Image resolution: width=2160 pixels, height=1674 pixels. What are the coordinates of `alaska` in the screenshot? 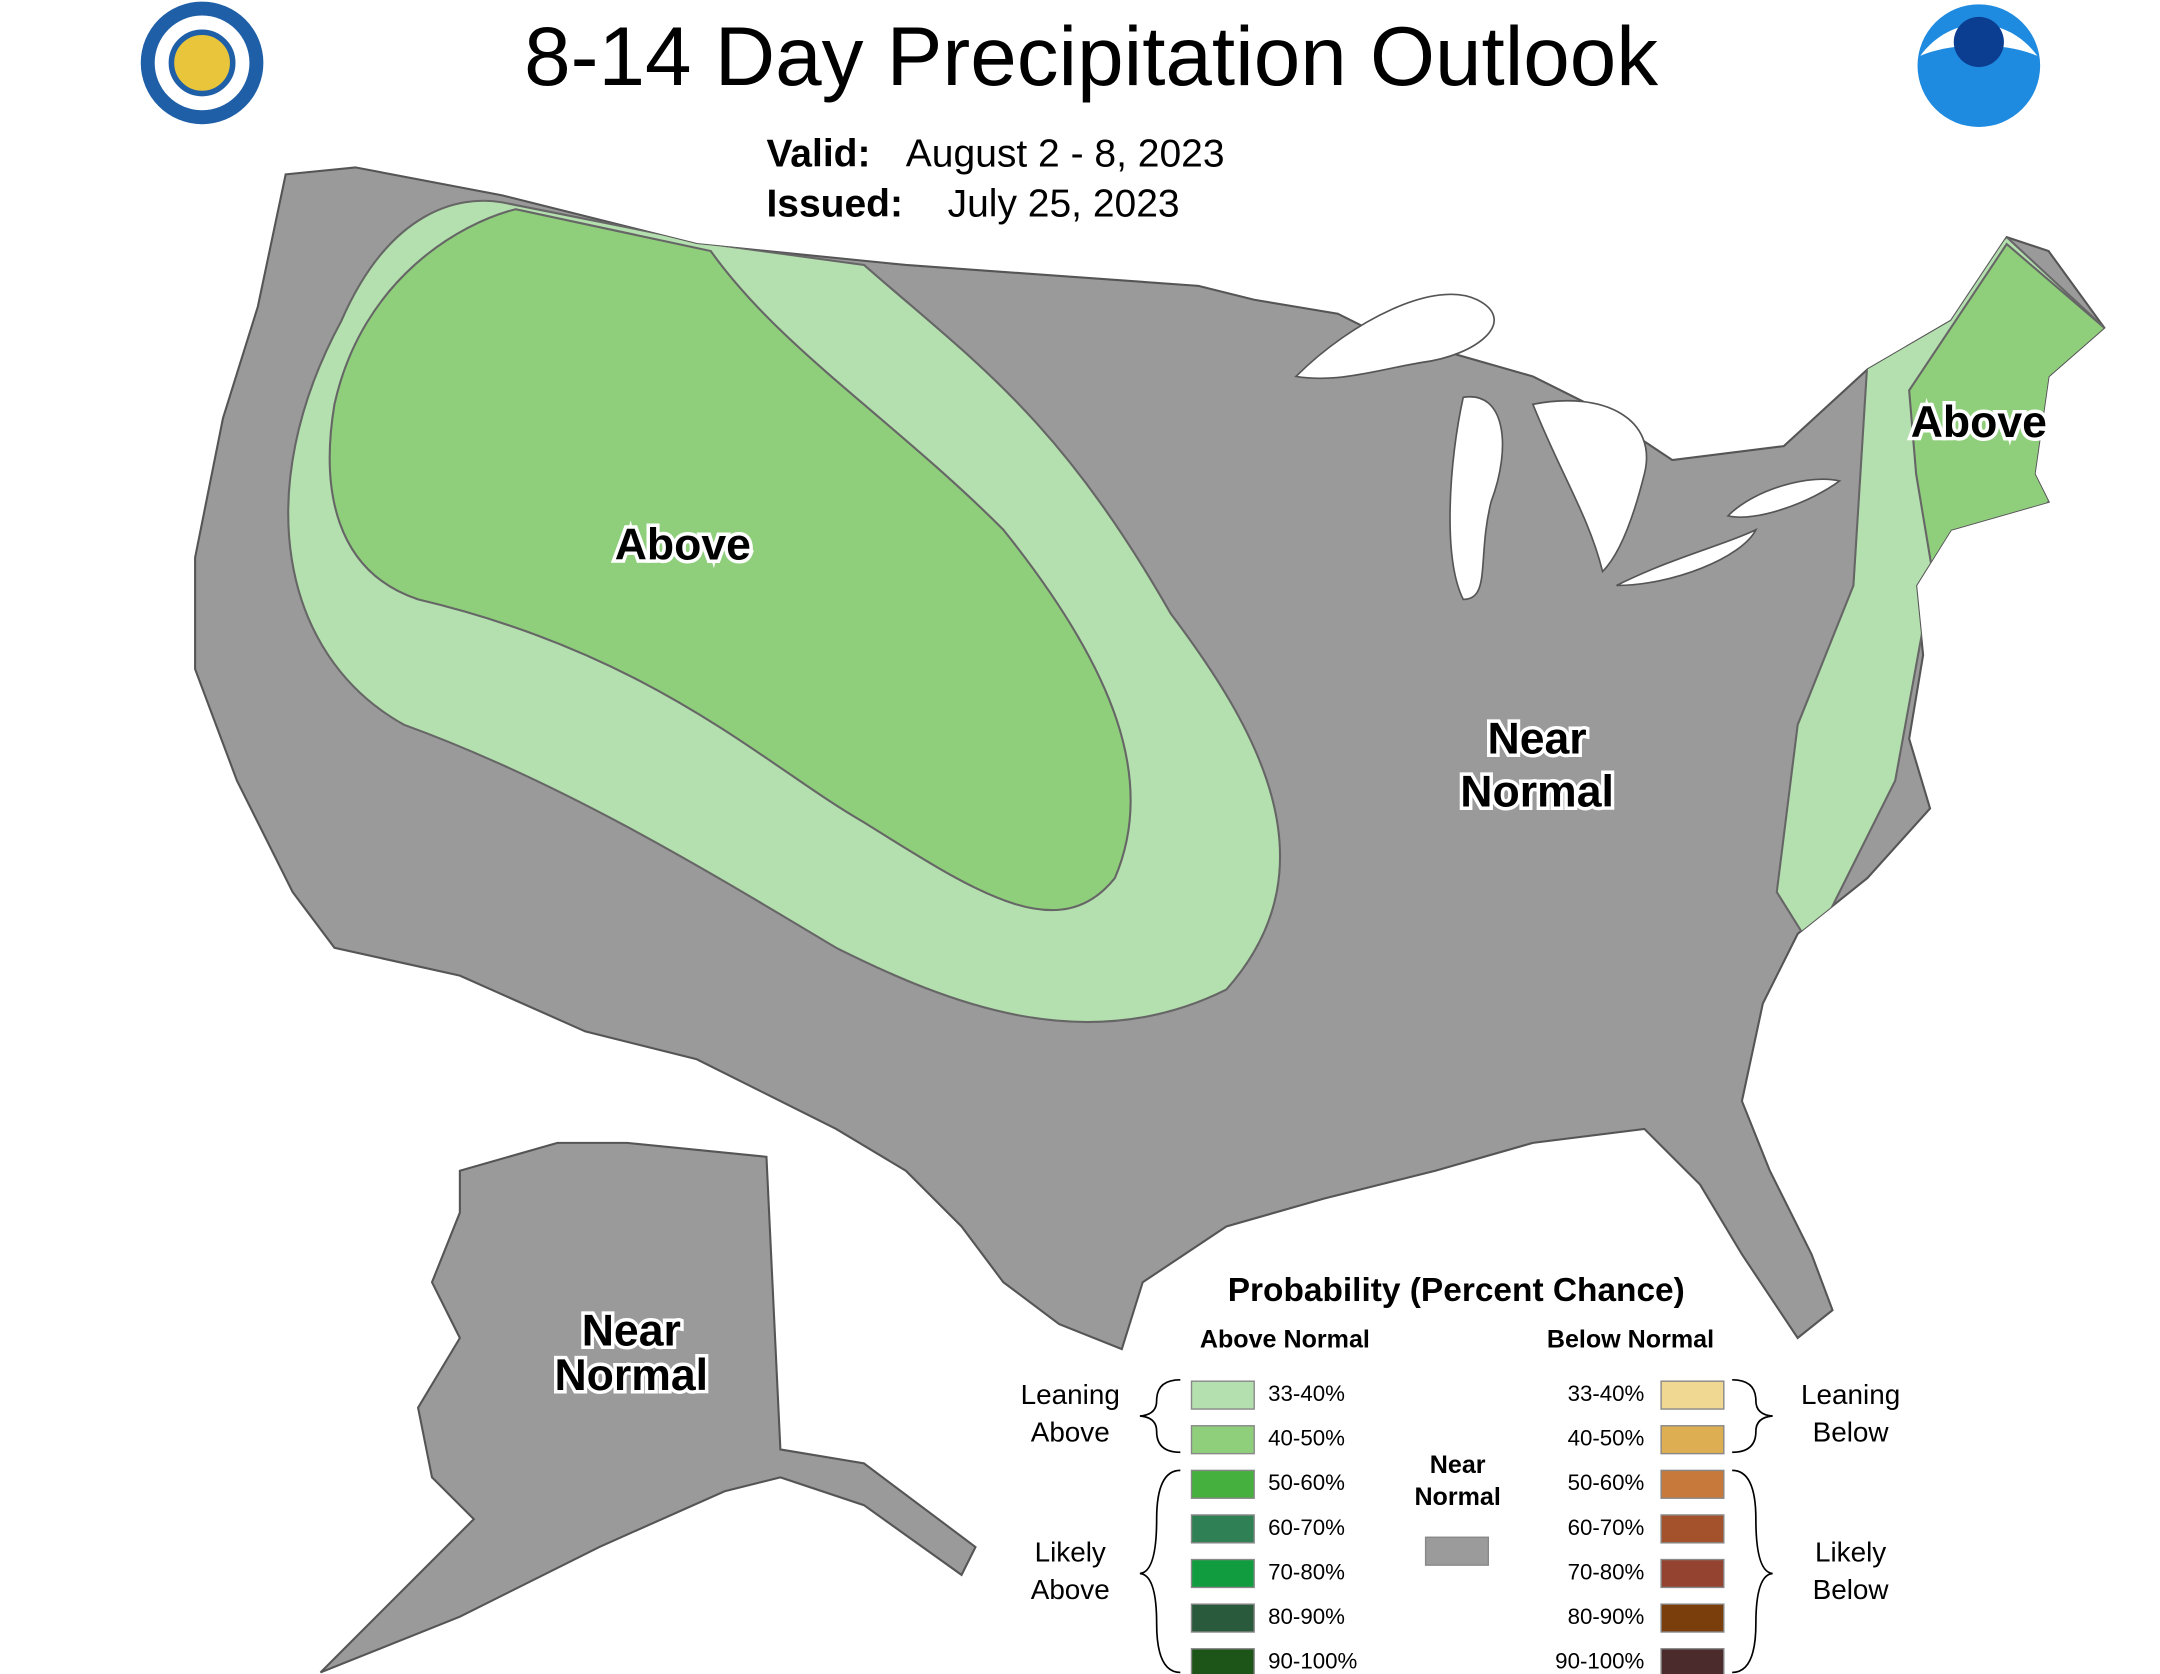 It's located at (648, 1407).